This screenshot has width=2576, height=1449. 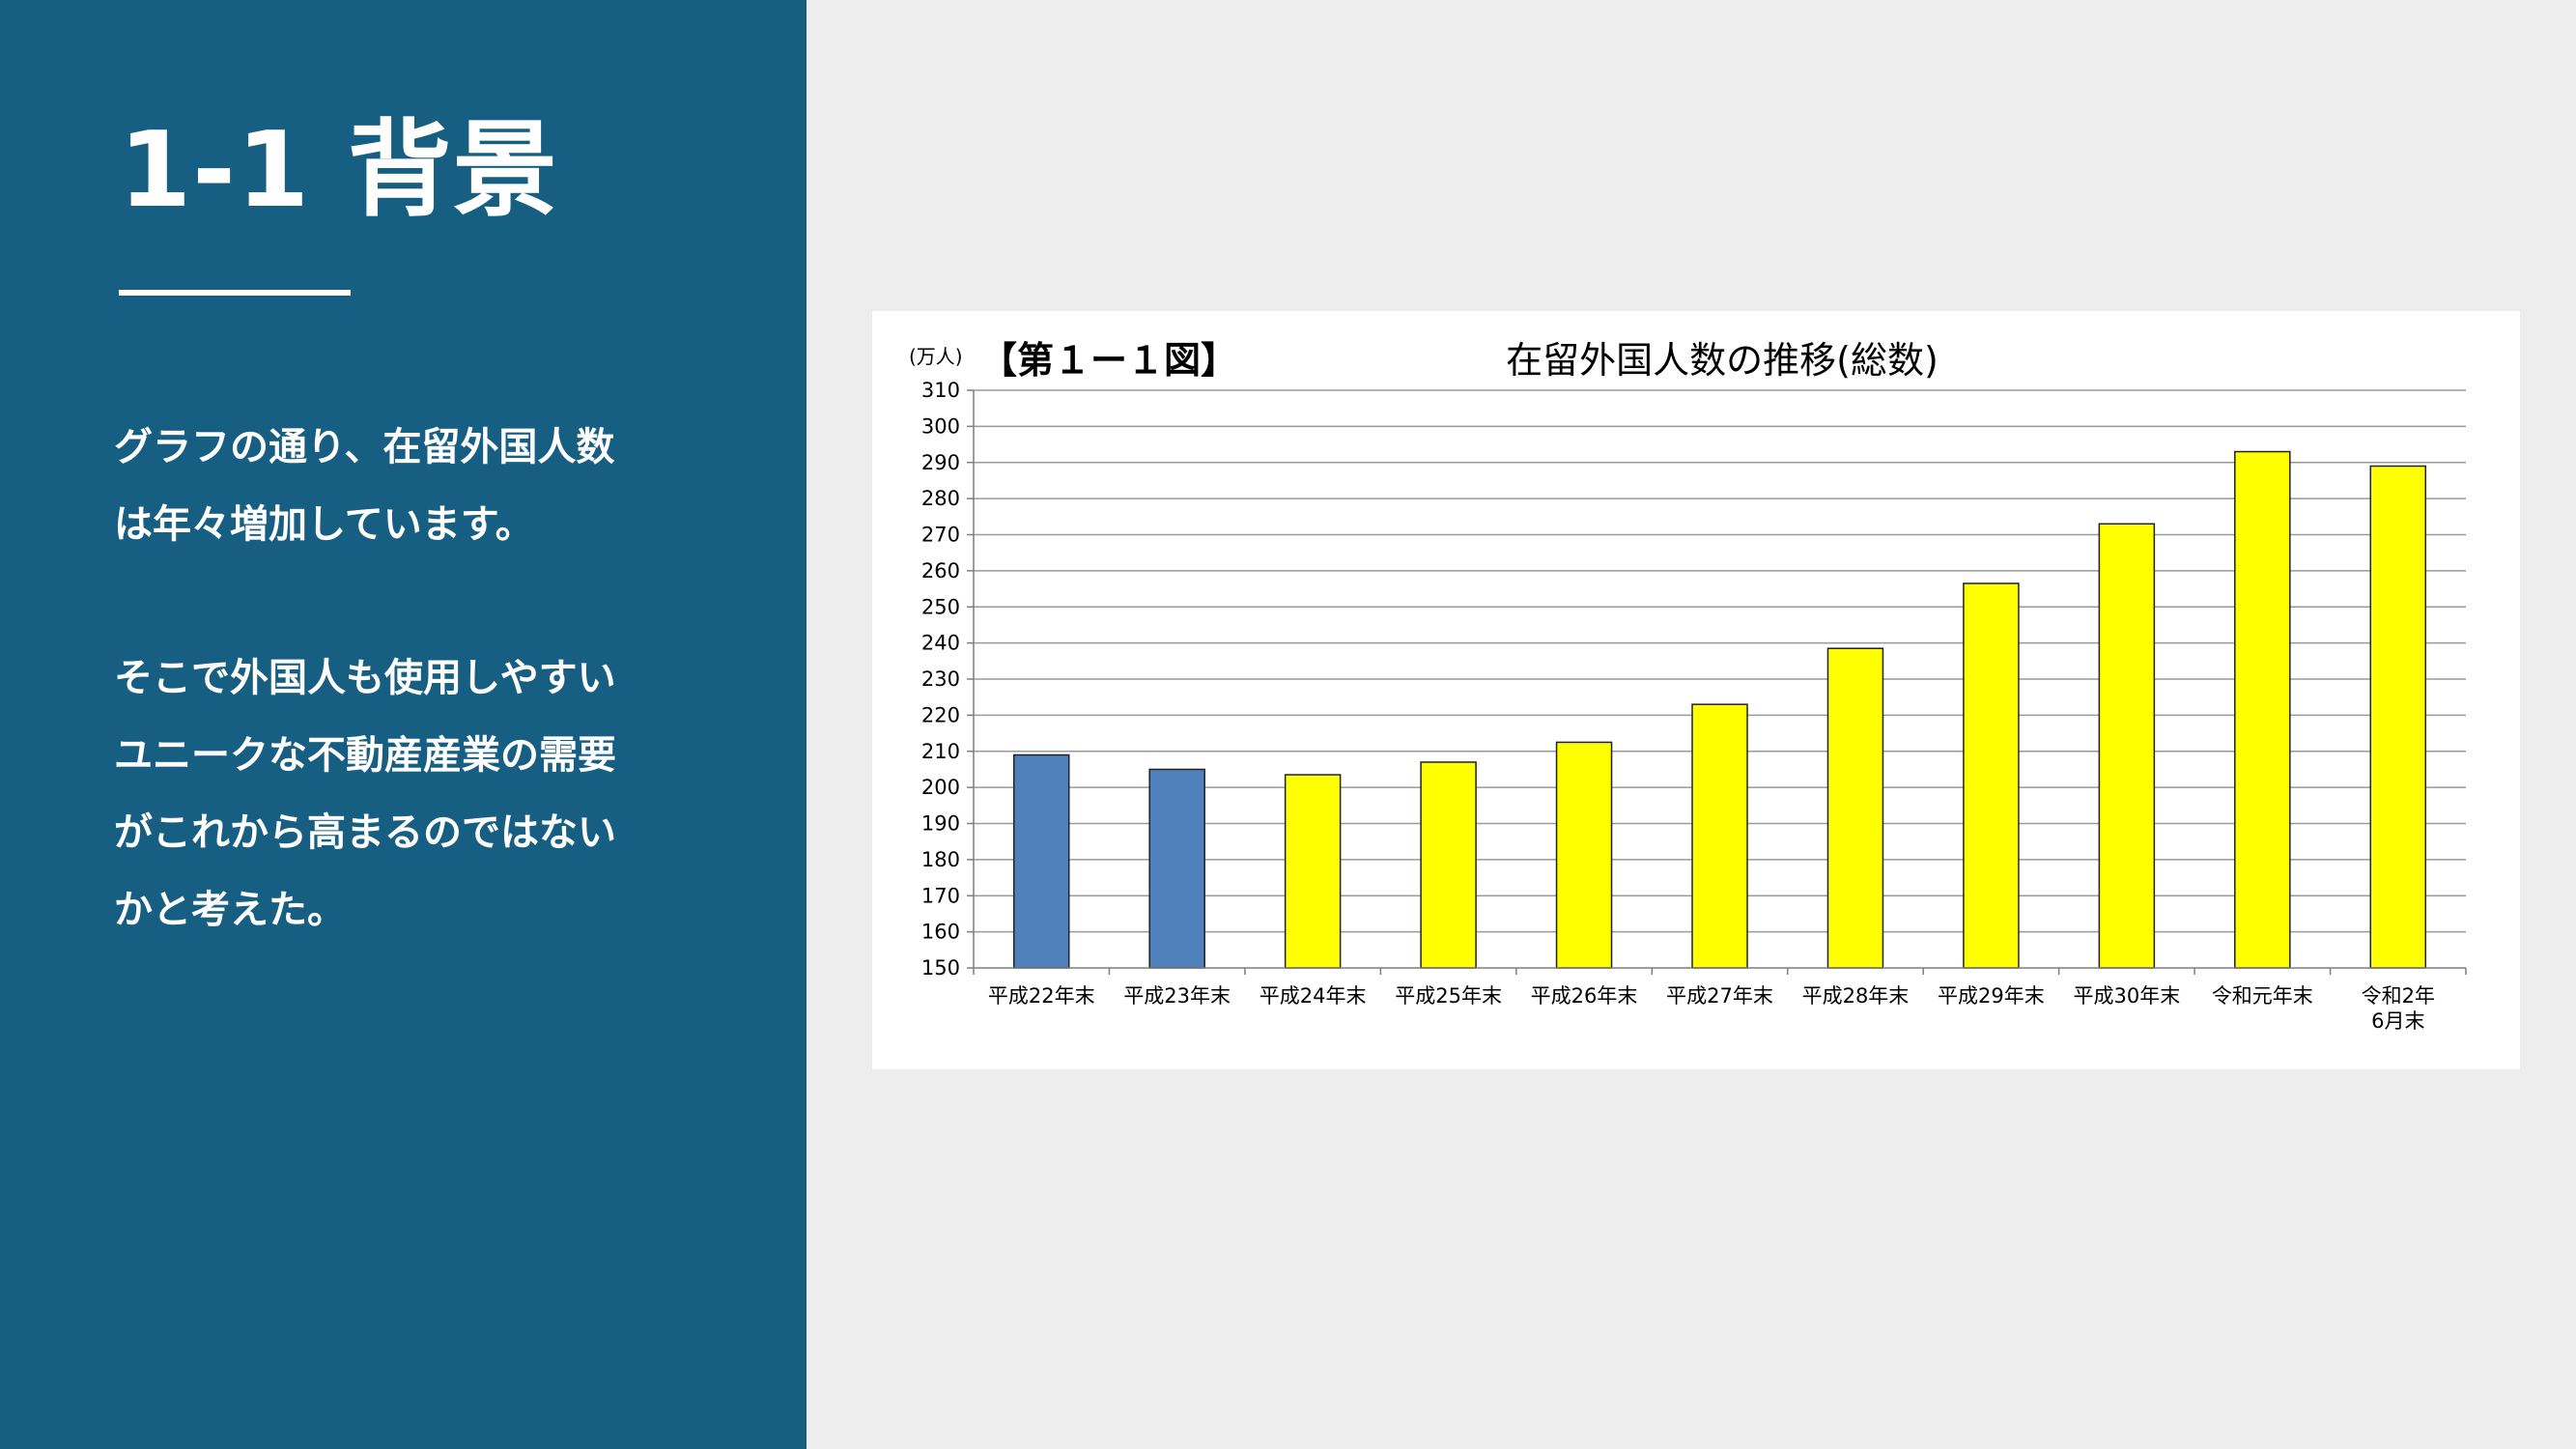 What do you see at coordinates (365, 832) in the screenshot?
I see `paragraph-2-line-3: がこれから高まるのではない` at bounding box center [365, 832].